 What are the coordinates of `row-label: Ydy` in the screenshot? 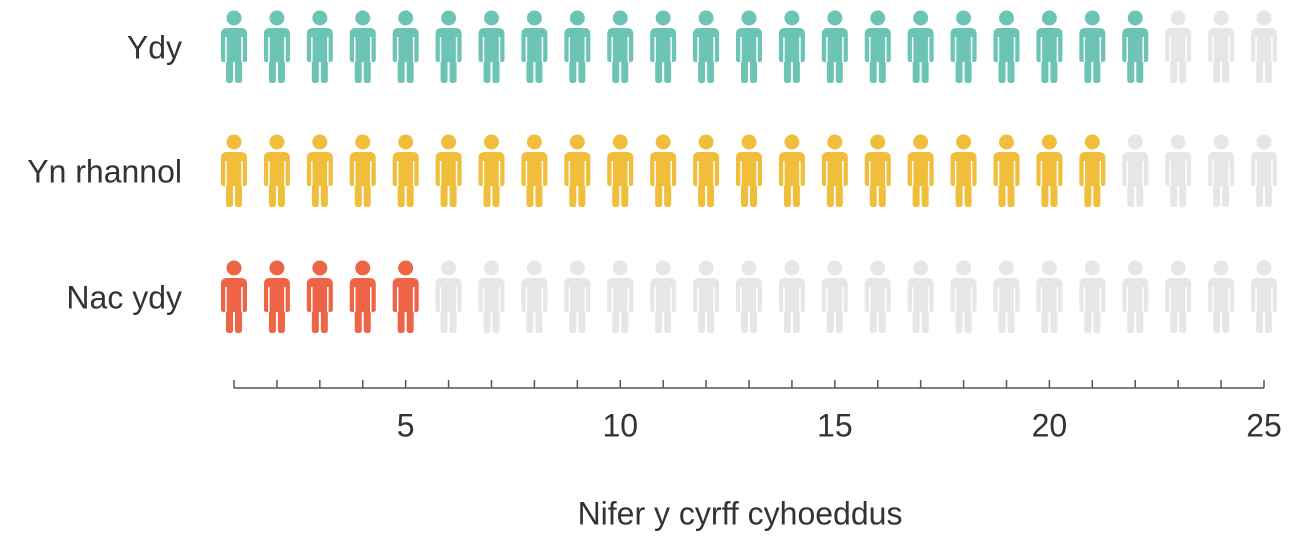 It's located at (154, 47).